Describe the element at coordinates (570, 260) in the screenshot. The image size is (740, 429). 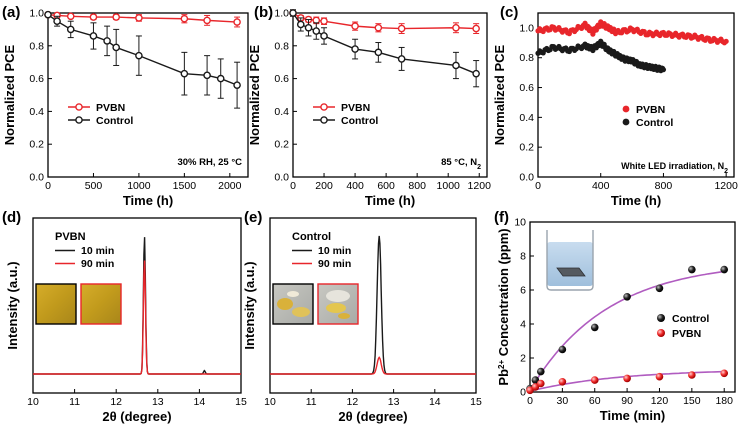
I see `beaker-glass` at that location.